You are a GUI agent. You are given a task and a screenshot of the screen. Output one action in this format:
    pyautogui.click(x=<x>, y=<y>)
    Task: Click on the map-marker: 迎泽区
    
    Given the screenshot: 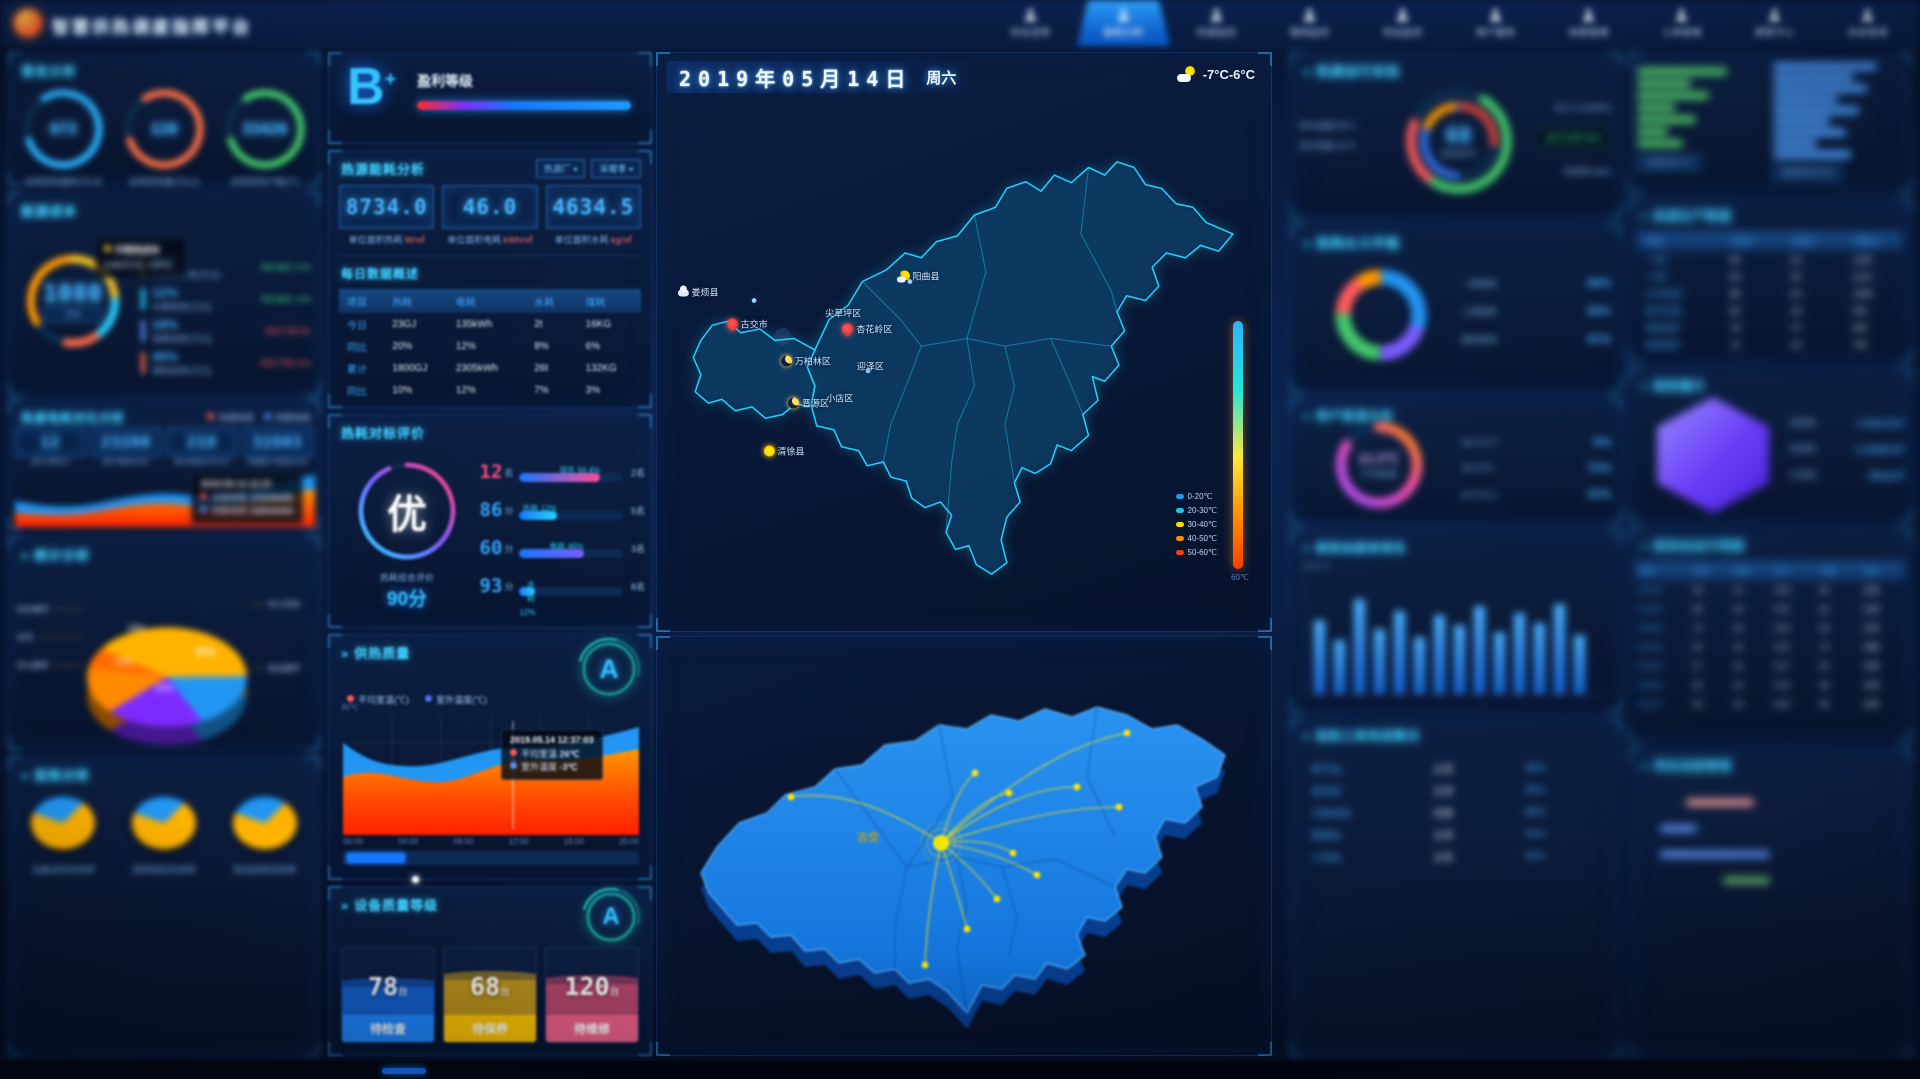 What is the action you would take?
    pyautogui.click(x=870, y=366)
    